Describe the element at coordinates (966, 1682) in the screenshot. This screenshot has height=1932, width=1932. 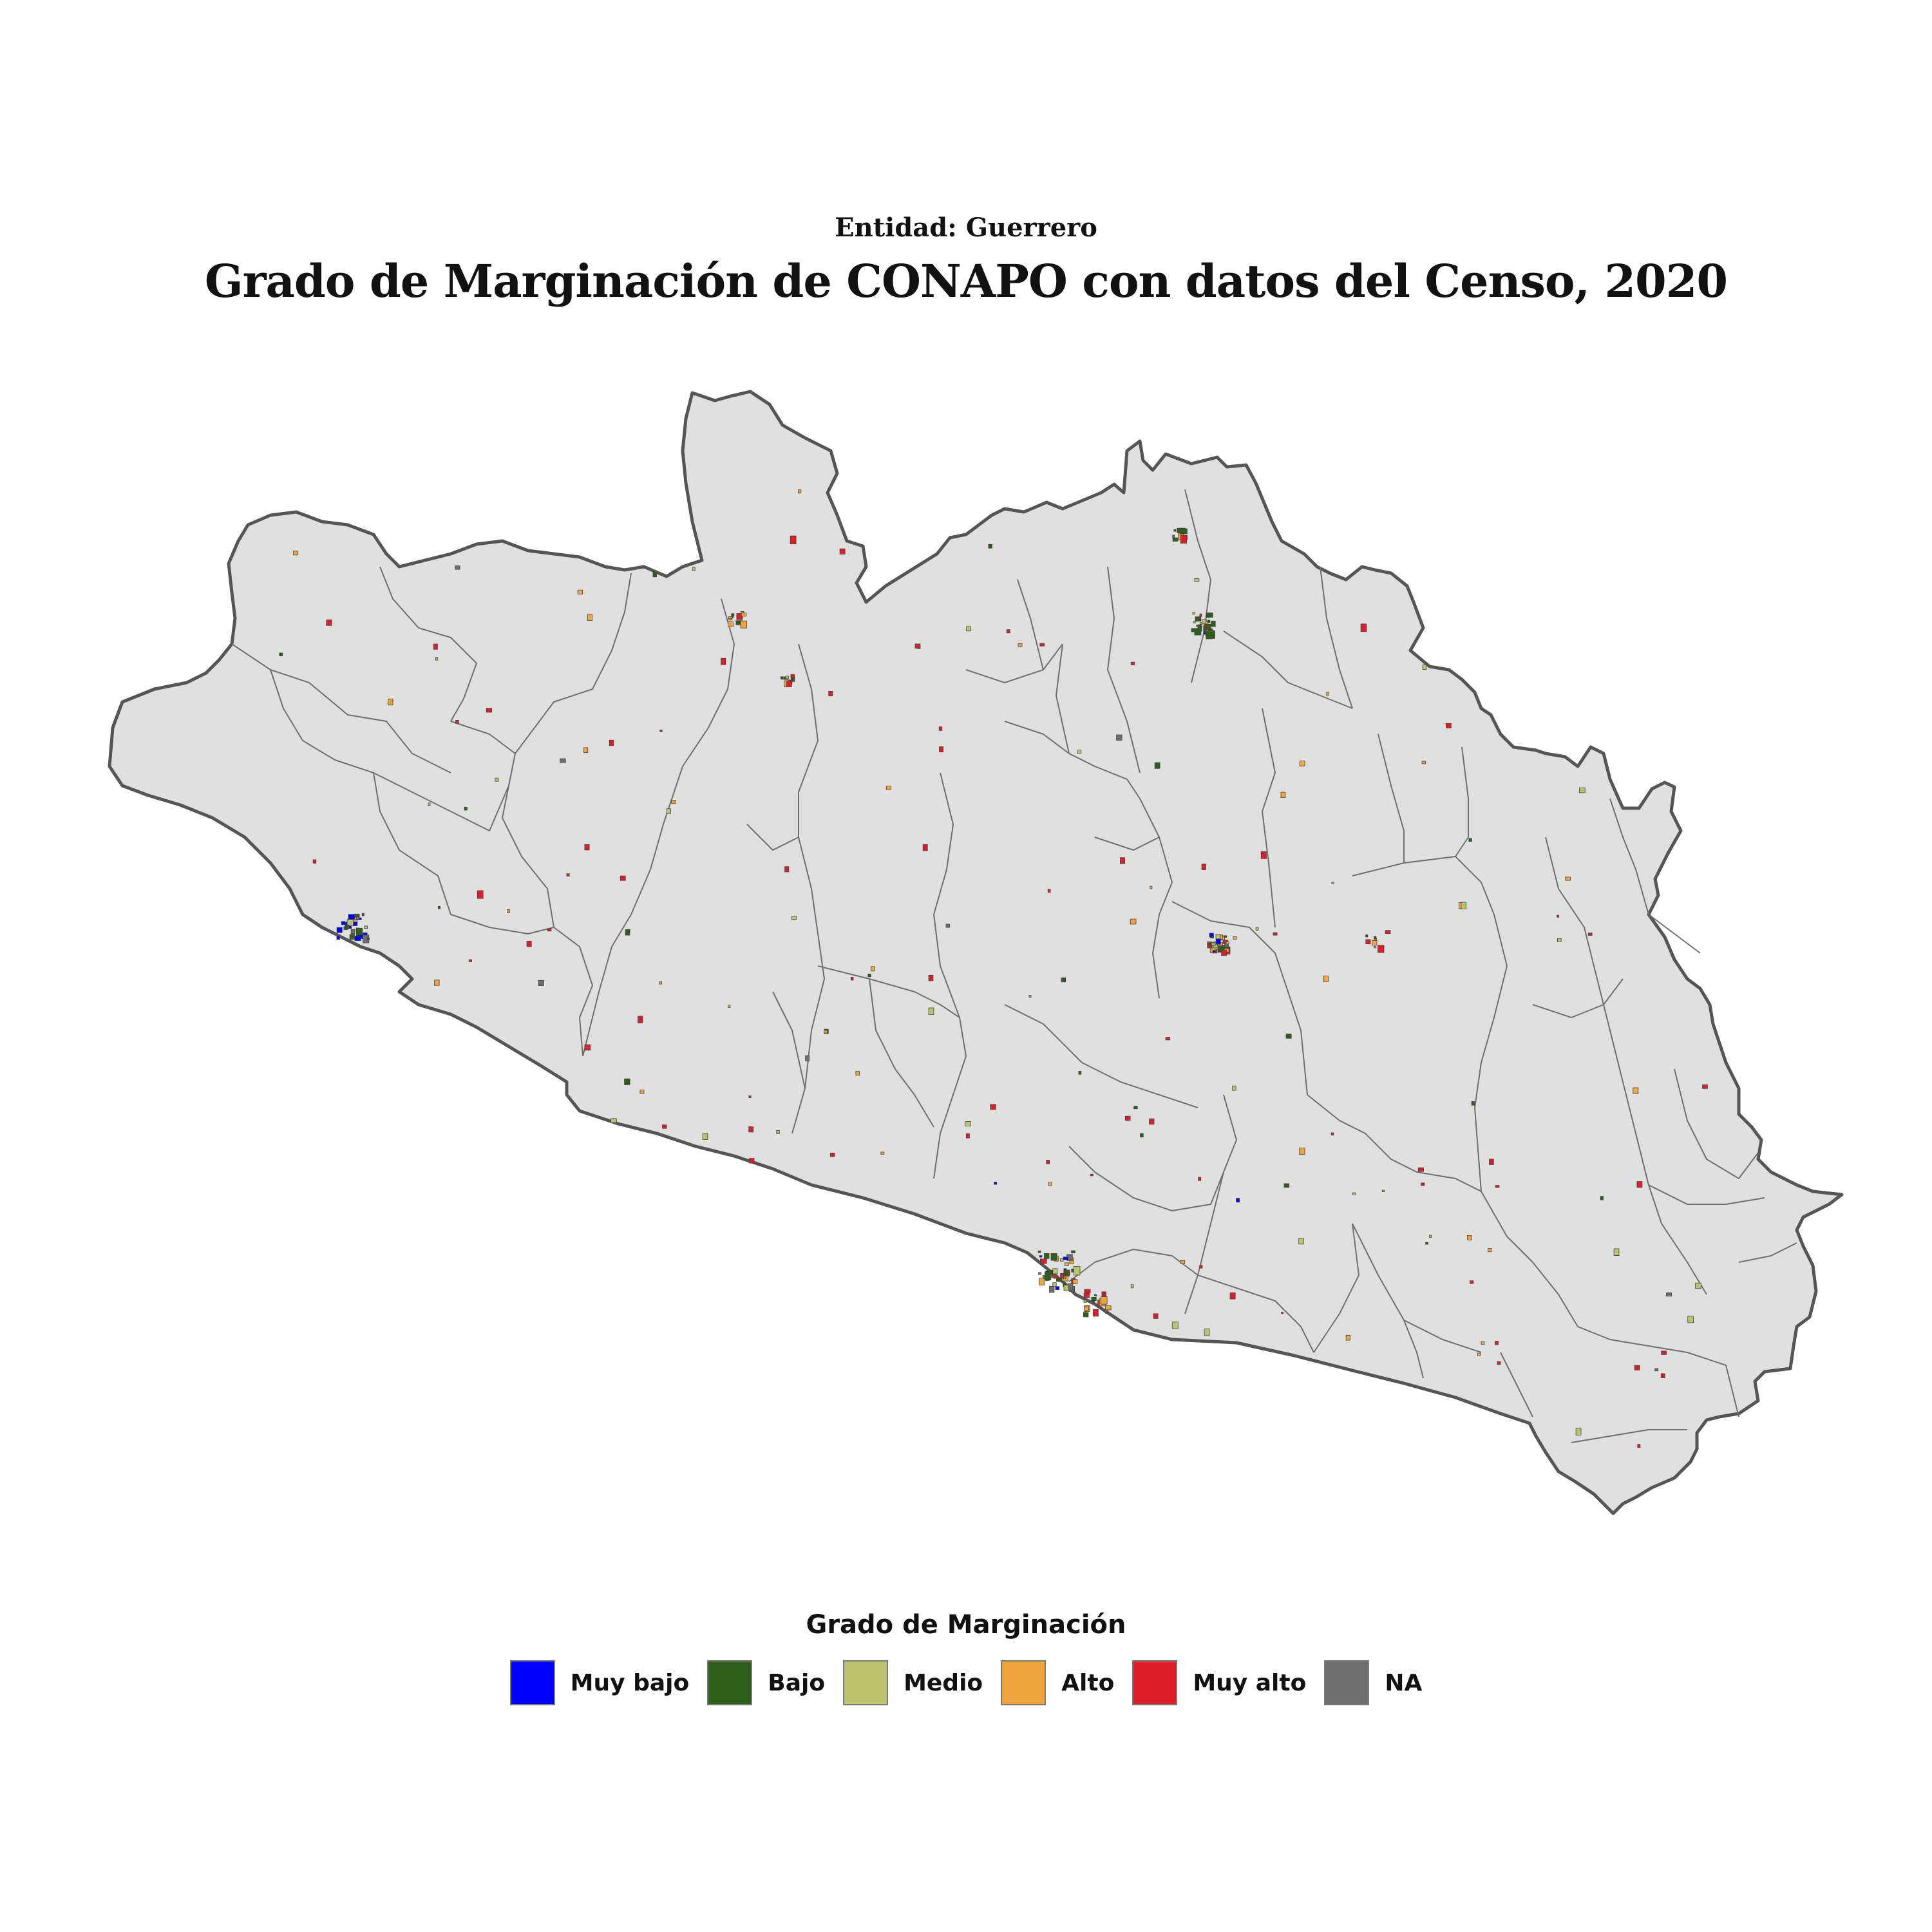
I see `legend: Muy bajo Bajo Medio Alto Muy alto NA` at that location.